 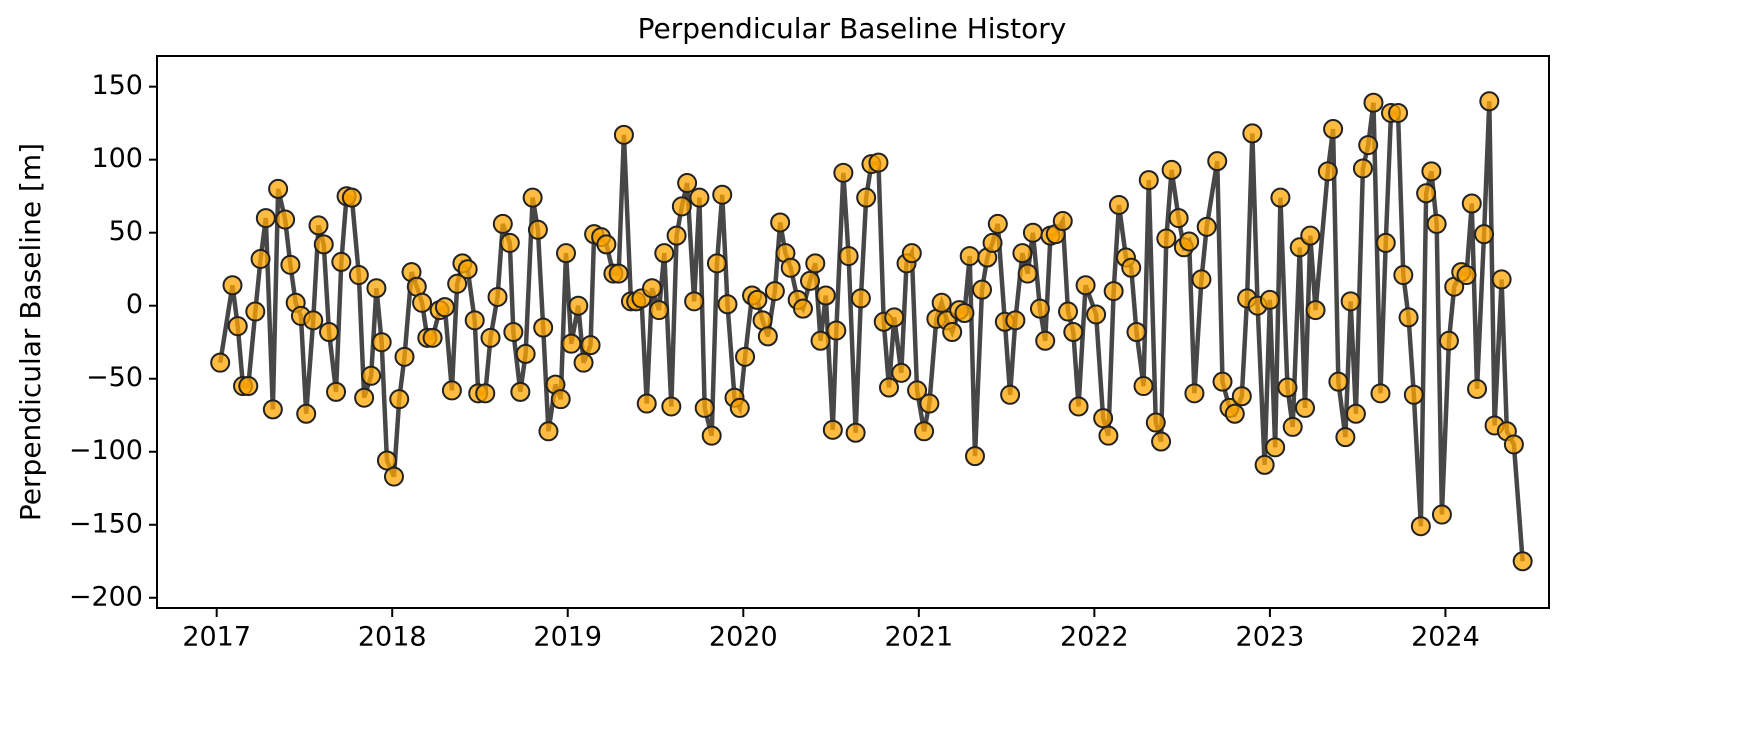 I want to click on y-tick-label: 50, so click(x=126, y=231).